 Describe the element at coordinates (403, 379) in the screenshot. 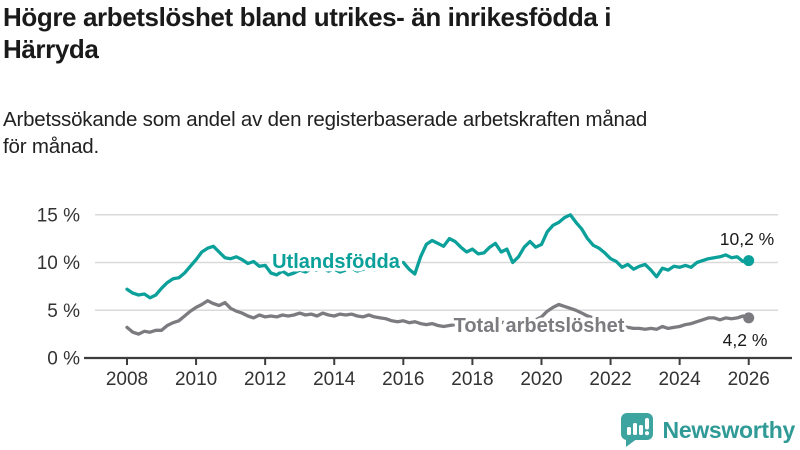

I see `x-tick-label: 2016` at that location.